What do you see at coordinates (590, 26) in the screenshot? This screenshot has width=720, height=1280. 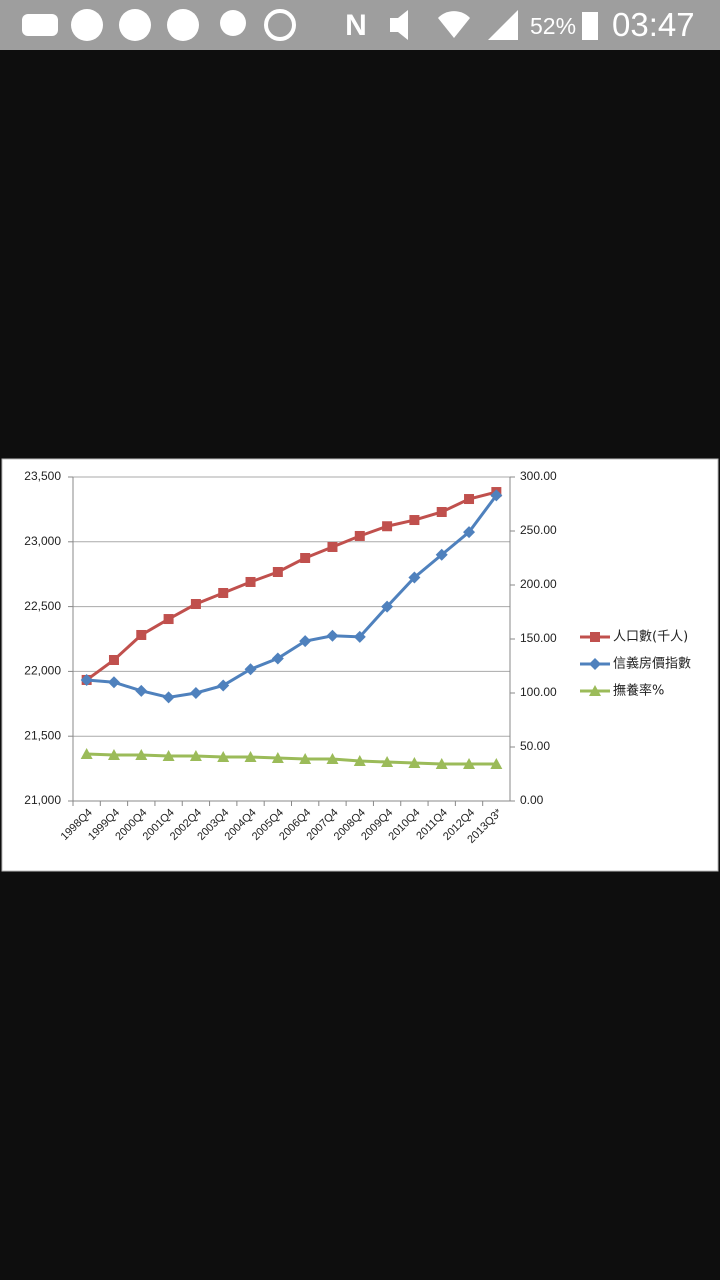 I see `battery-icon` at bounding box center [590, 26].